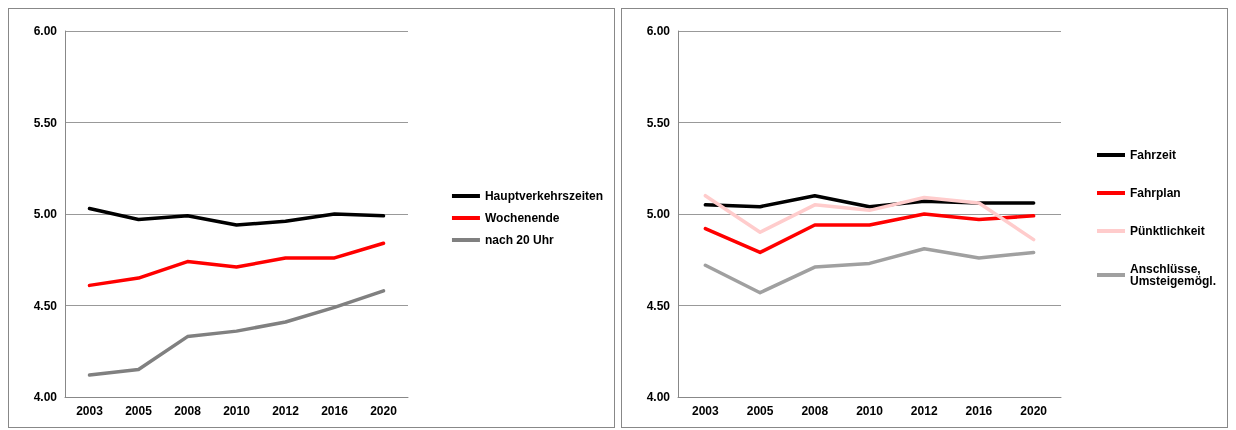  What do you see at coordinates (1152, 155) in the screenshot?
I see `legend-label: Fahrzeit` at bounding box center [1152, 155].